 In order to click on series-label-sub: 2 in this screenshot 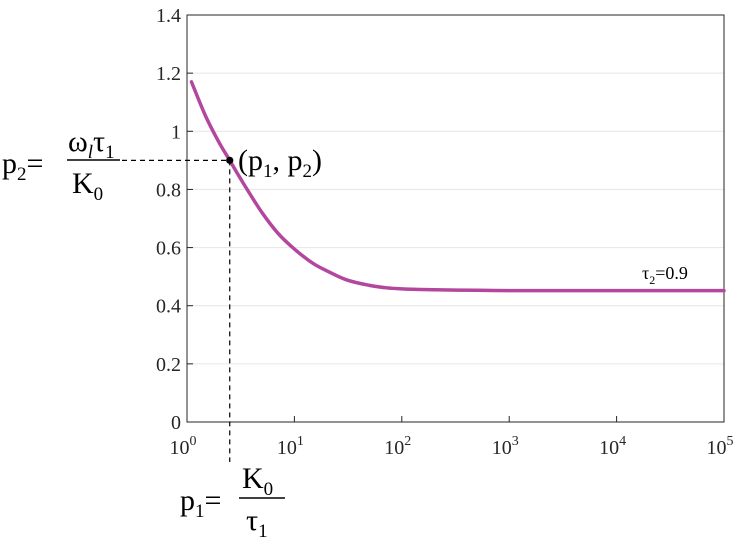, I will do `click(652, 280)`.